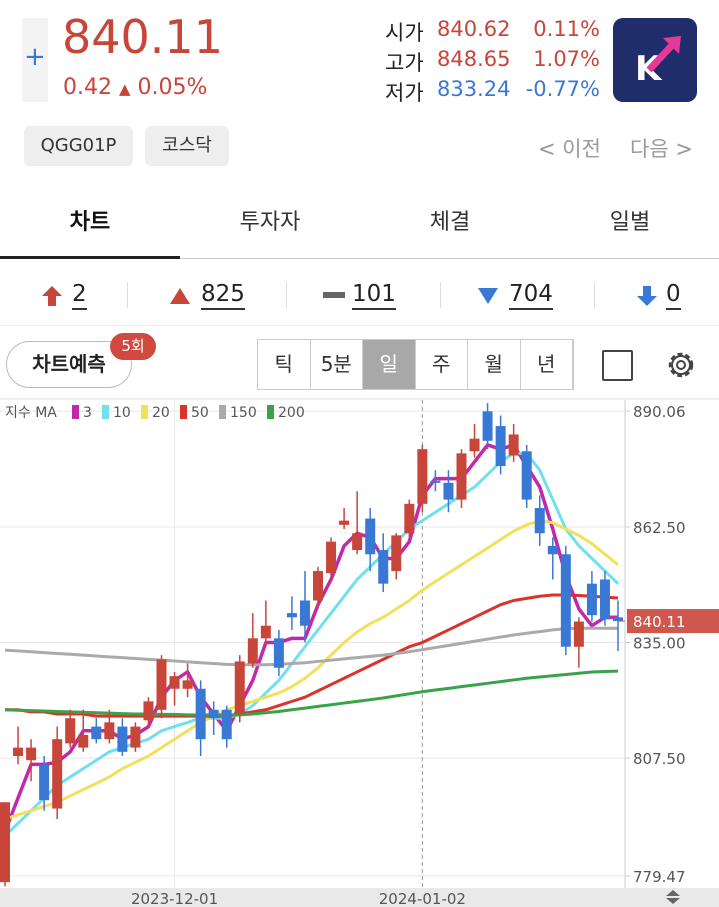 The height and width of the screenshot is (907, 719). I want to click on add-icon: +, so click(35, 57).